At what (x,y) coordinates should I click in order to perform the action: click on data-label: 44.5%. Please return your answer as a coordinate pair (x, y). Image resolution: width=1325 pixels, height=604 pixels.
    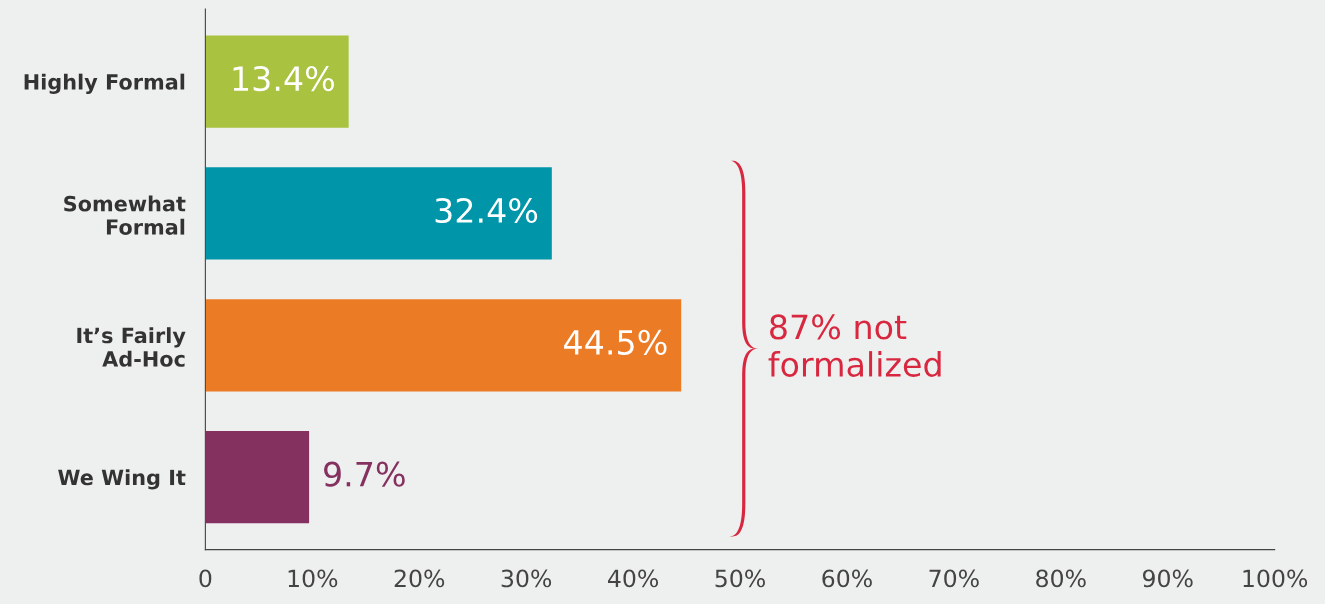
    Looking at the image, I should click on (615, 342).